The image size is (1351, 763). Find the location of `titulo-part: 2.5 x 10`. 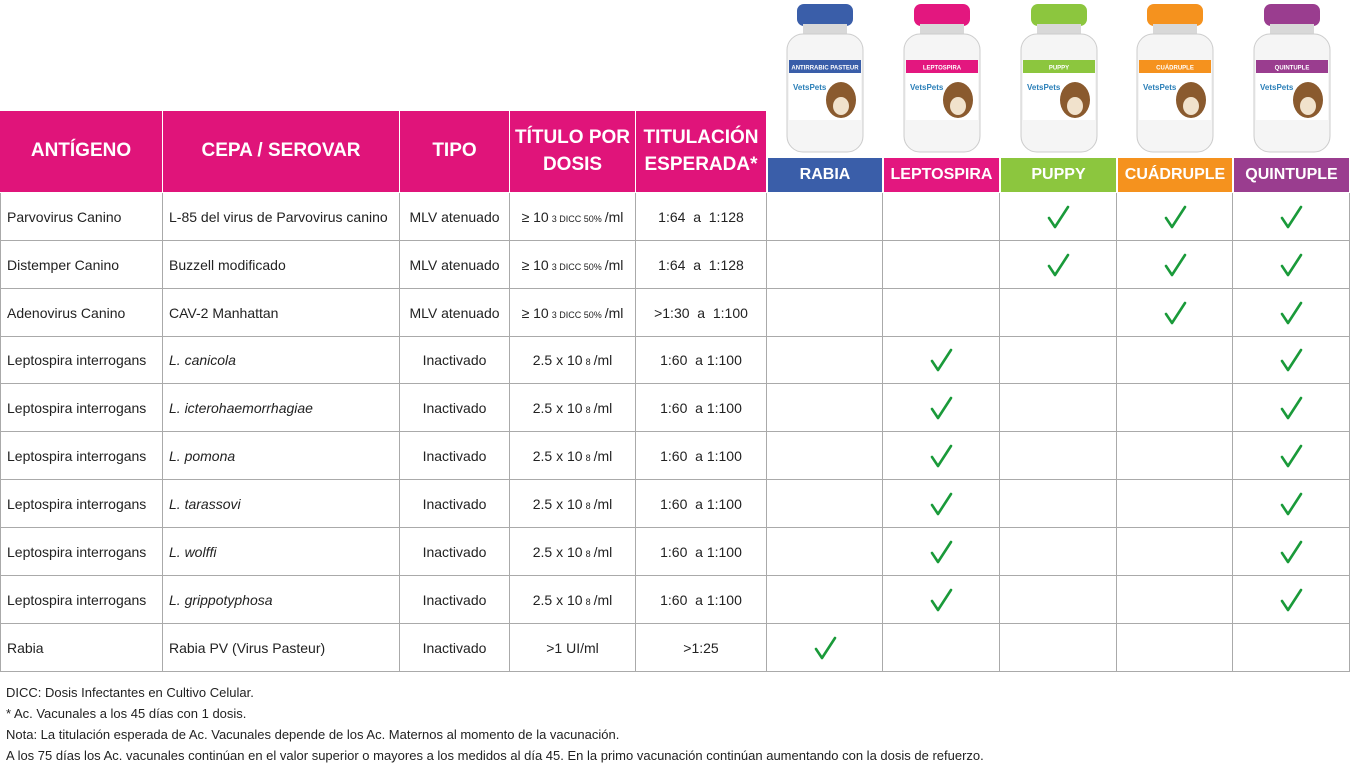

titulo-part: 2.5 x 10 is located at coordinates (557, 599).